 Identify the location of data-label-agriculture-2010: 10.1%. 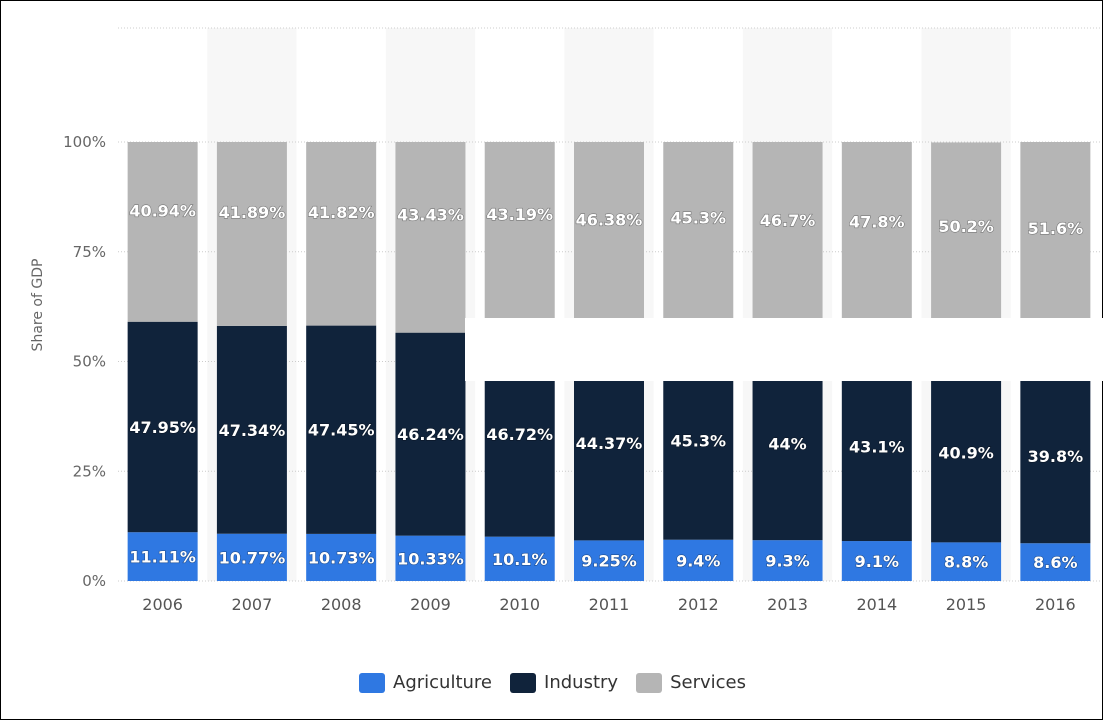
(520, 559).